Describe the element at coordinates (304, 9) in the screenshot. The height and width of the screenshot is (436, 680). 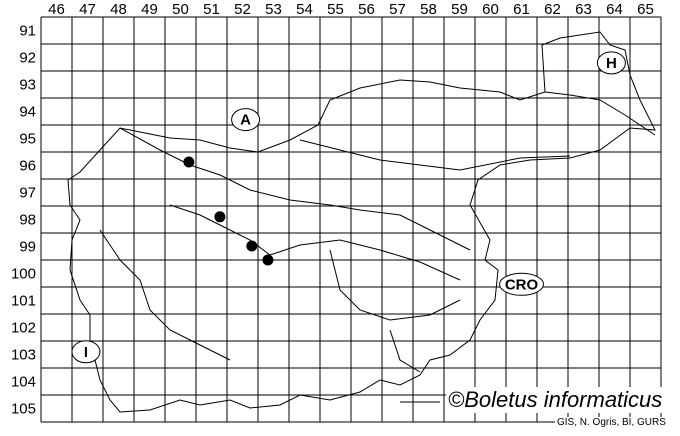
I see `column-label: 54` at that location.